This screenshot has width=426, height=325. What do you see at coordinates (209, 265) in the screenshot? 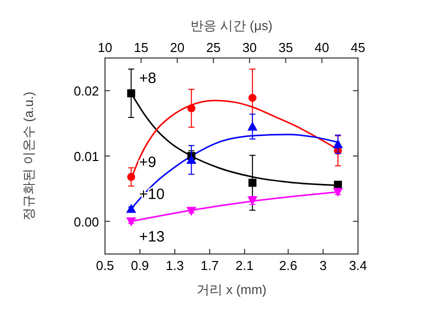
I see `x-tick-label: 1.7` at bounding box center [209, 265].